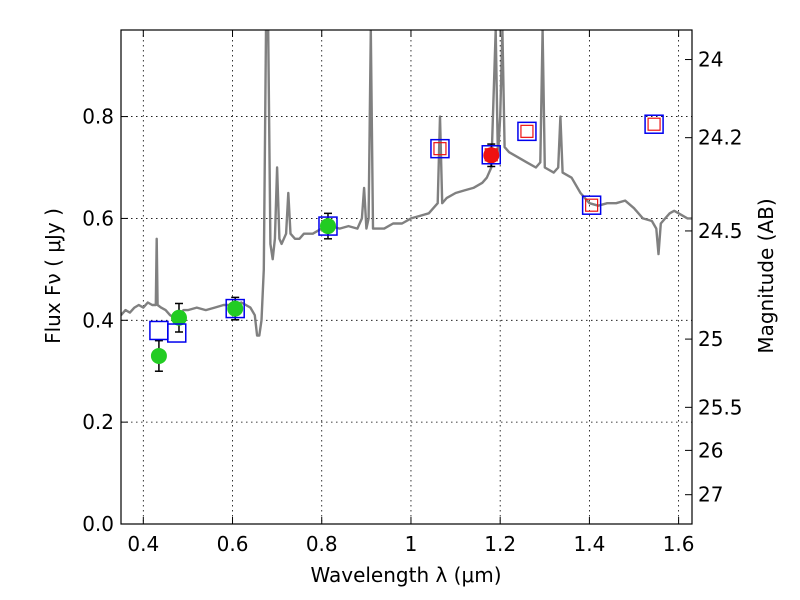  I want to click on x-tick-label: 0.6, so click(233, 544).